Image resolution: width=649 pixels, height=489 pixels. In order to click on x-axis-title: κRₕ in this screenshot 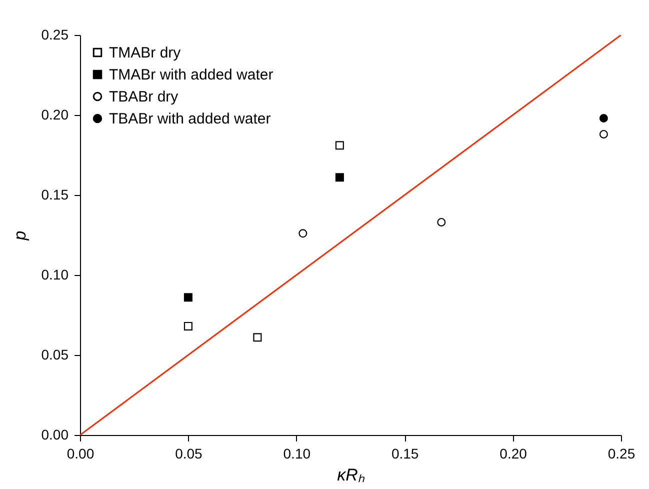, I will do `click(351, 475)`.